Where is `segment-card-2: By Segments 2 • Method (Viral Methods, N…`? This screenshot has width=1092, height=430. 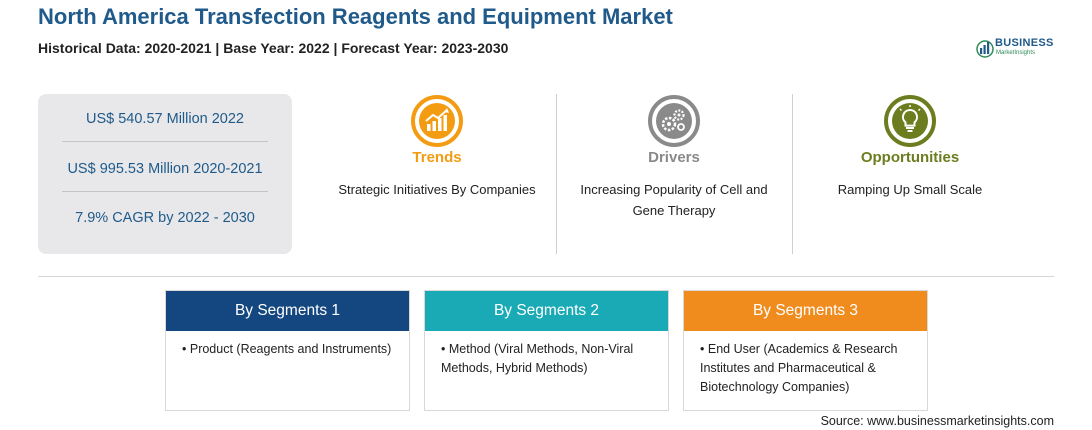
segment-card-2: By Segments 2 • Method (Viral Methods, N… is located at coordinates (546, 350).